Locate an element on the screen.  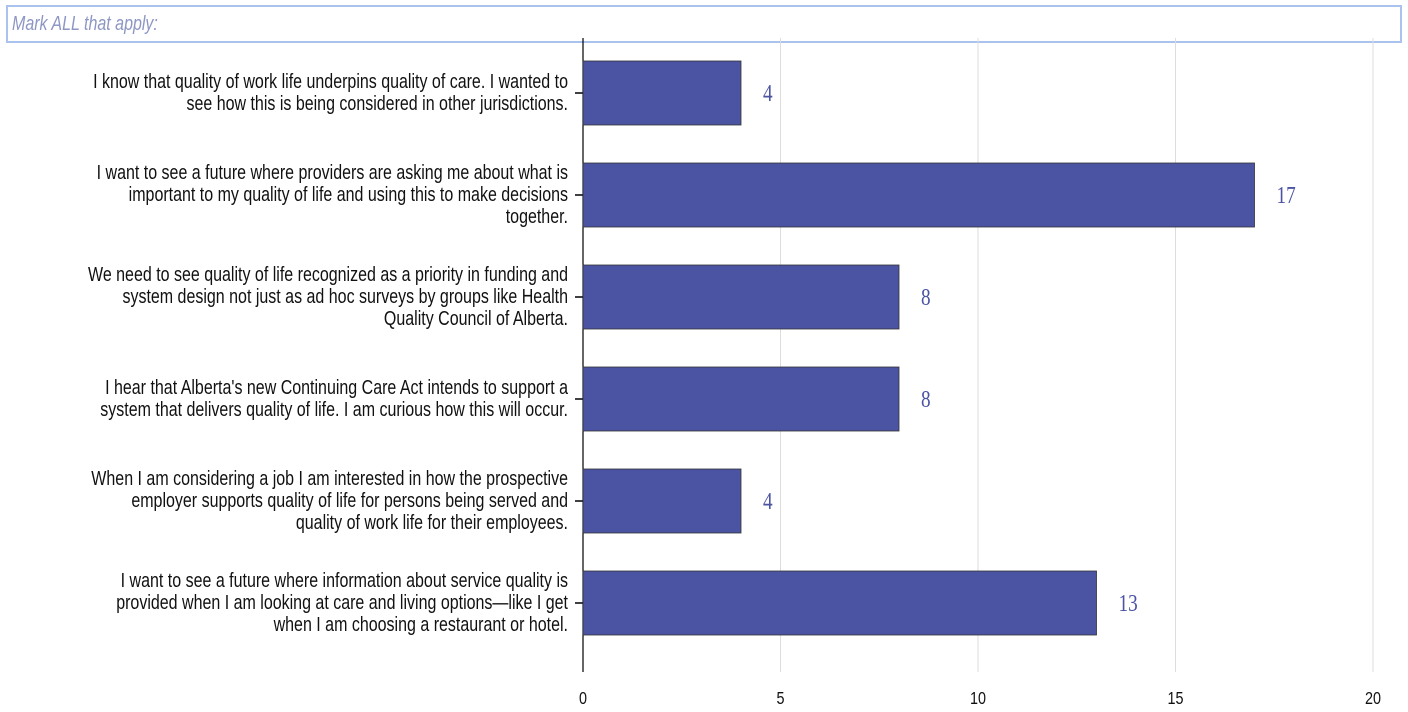
value-label: 13 is located at coordinates (1128, 603).